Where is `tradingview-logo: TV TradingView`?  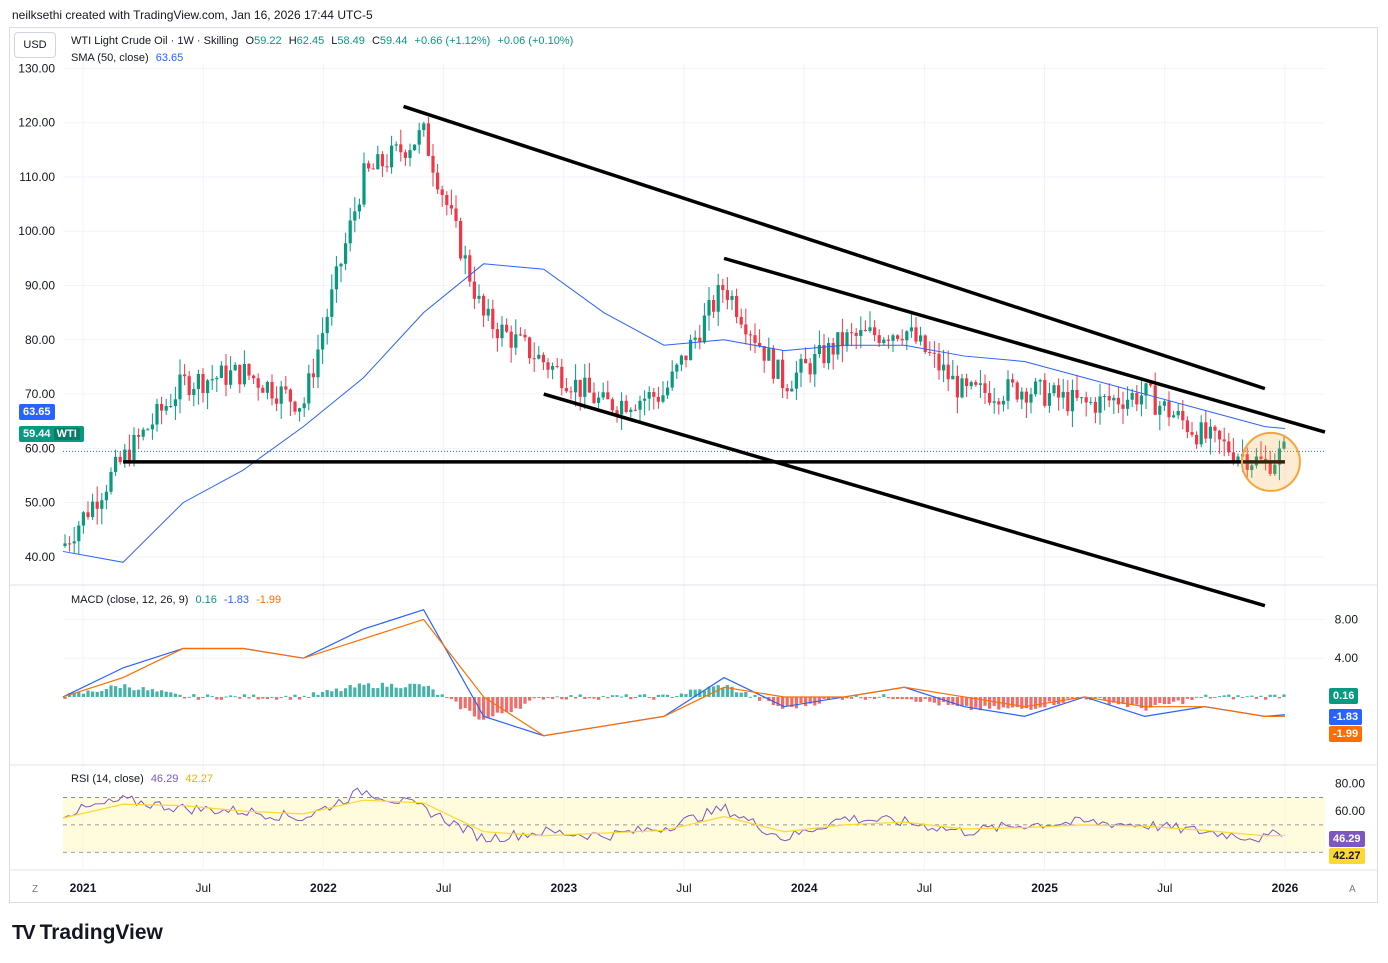 tradingview-logo: TV TradingView is located at coordinates (87, 933).